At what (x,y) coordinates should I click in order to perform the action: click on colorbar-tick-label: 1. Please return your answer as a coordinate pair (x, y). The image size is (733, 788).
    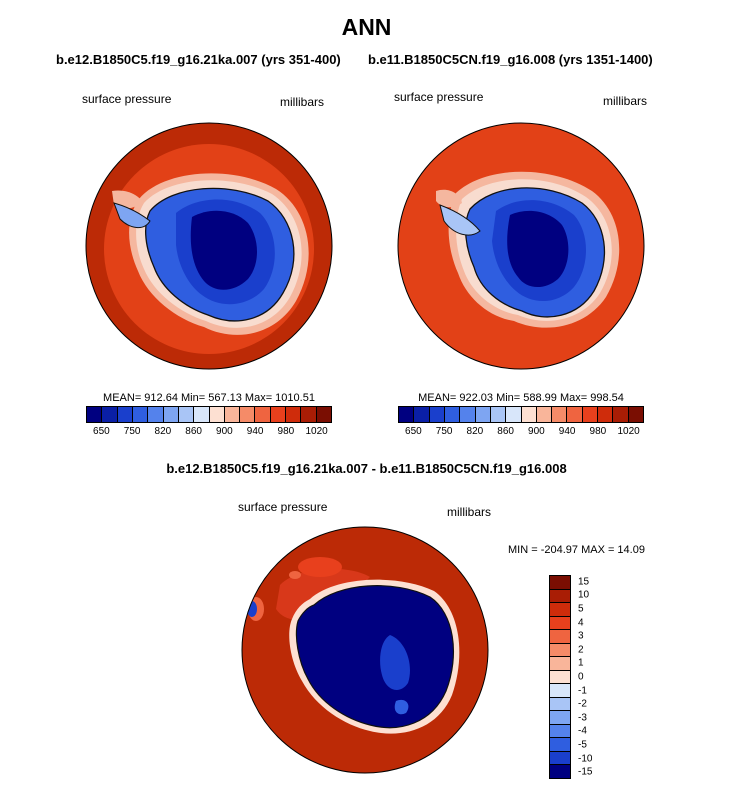
    Looking at the image, I should click on (581, 663).